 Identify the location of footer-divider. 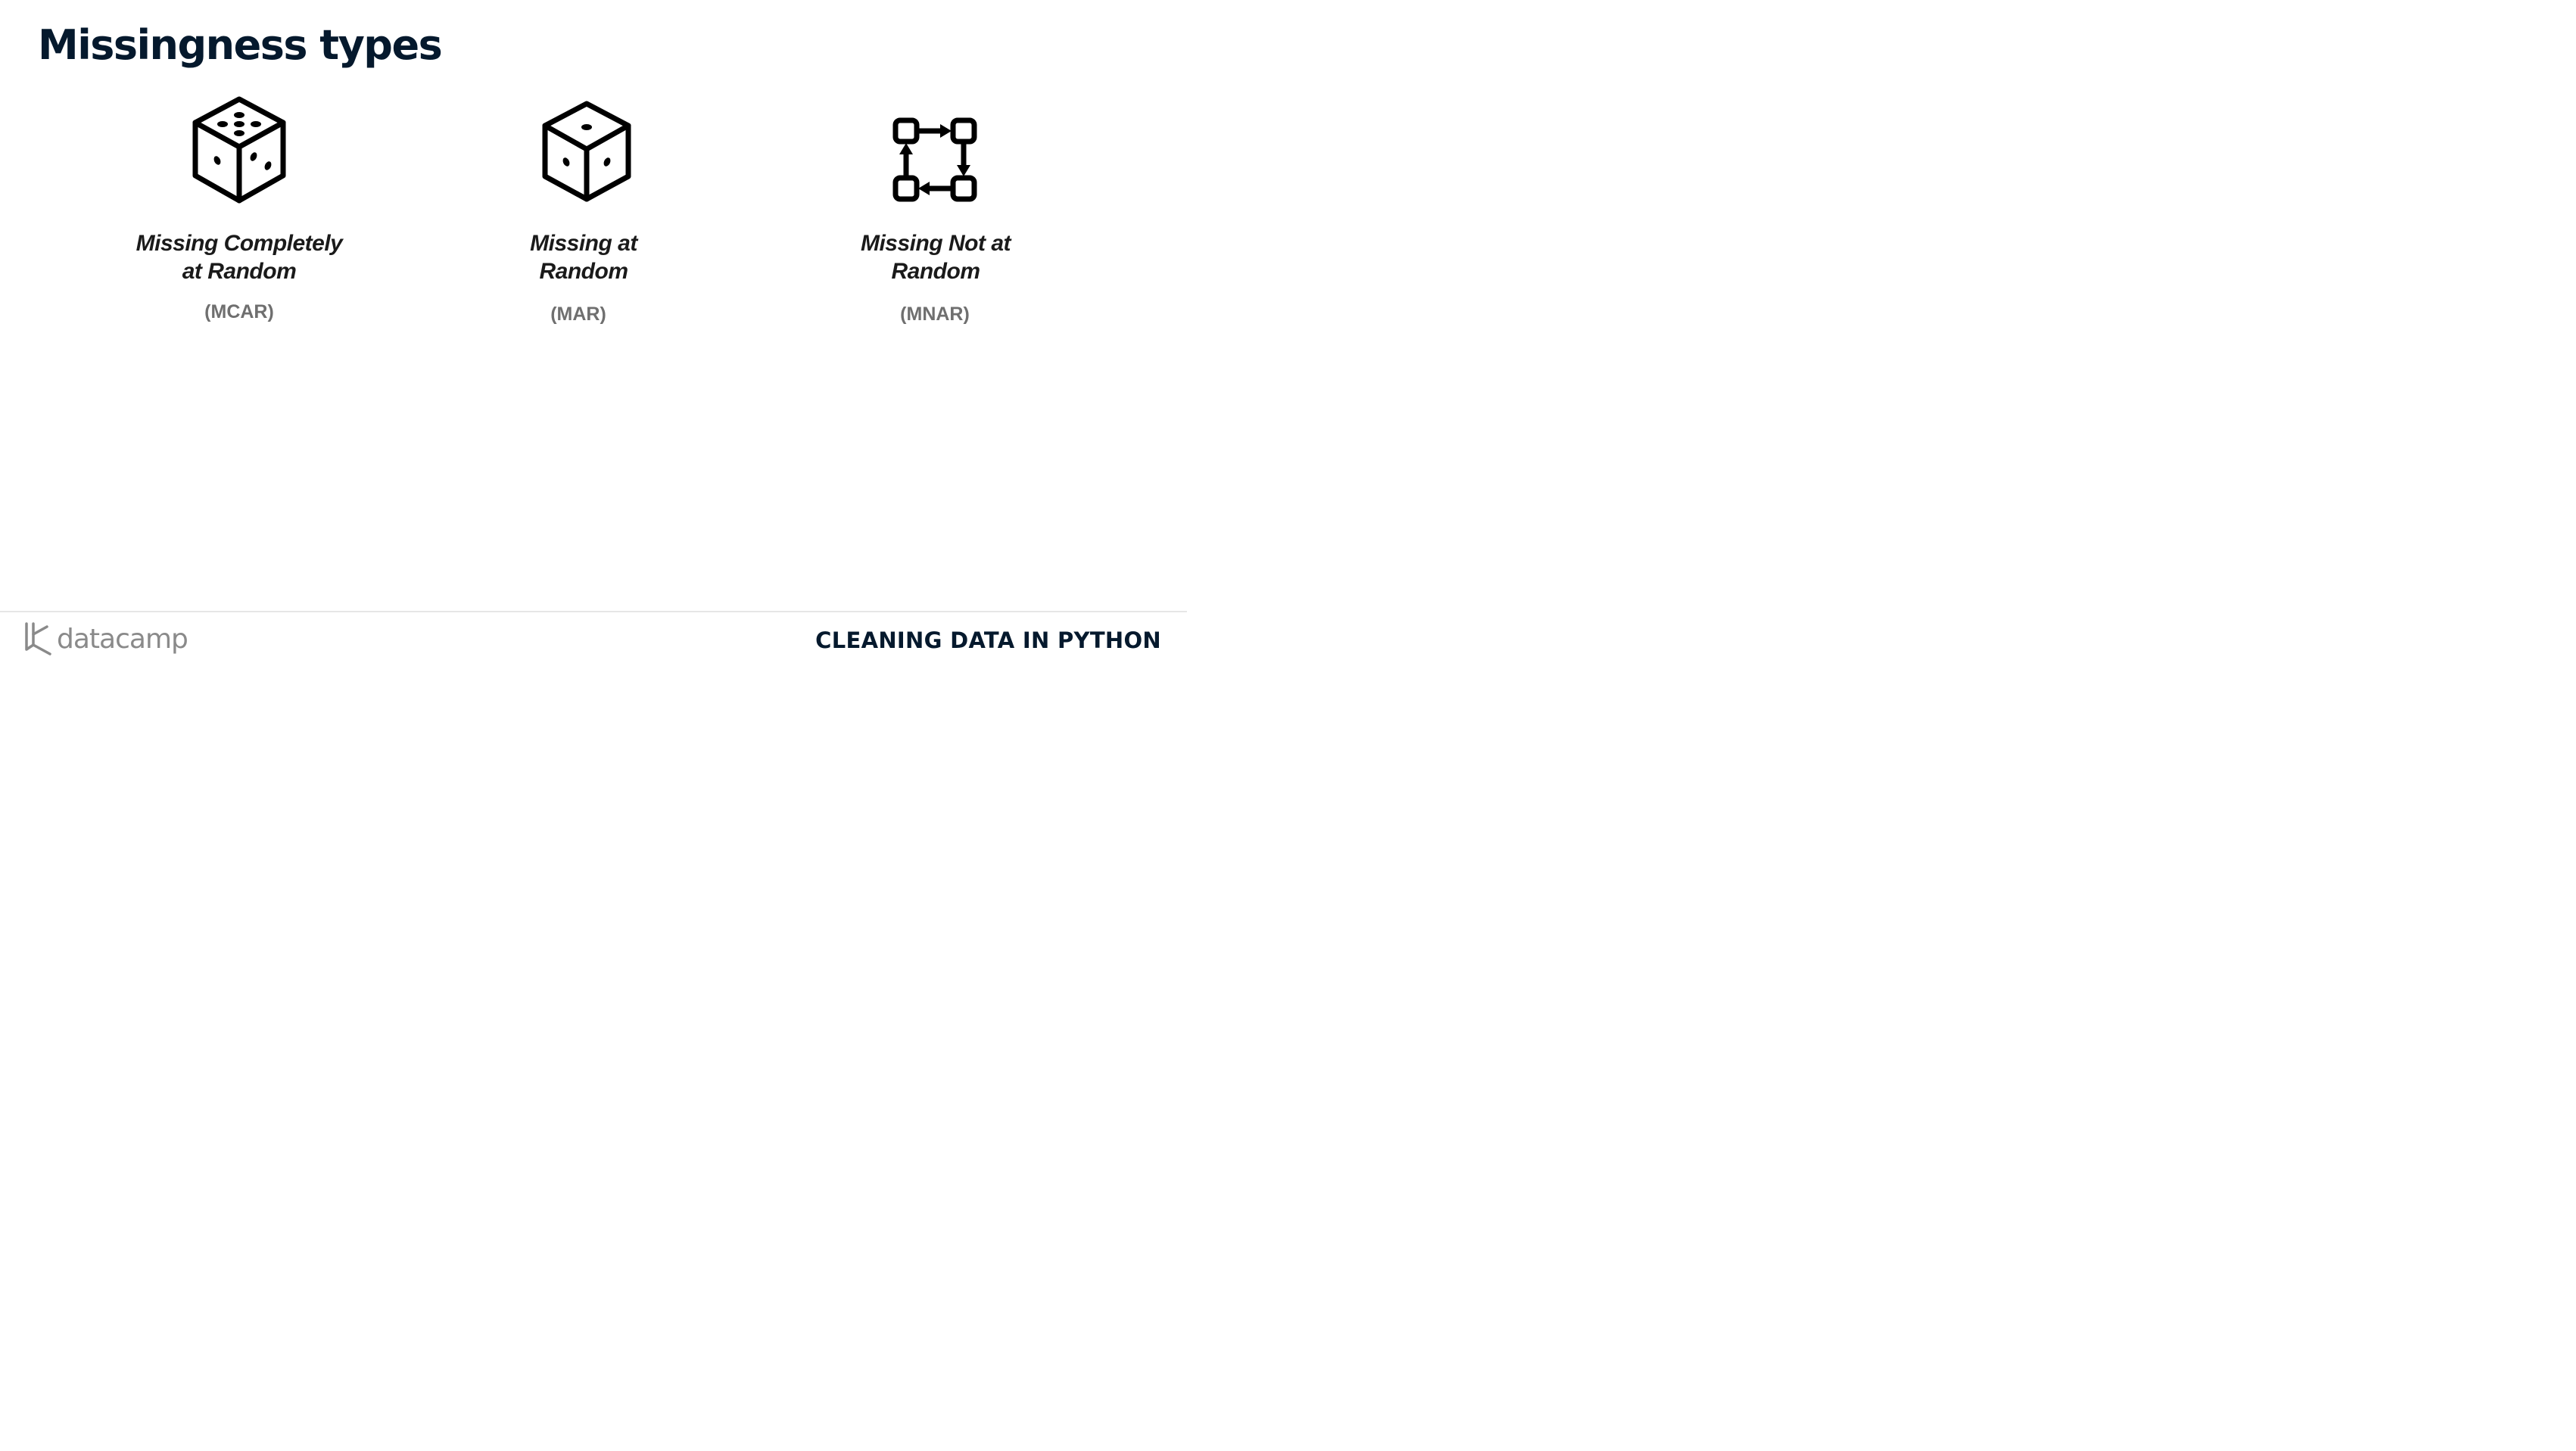
(593, 612).